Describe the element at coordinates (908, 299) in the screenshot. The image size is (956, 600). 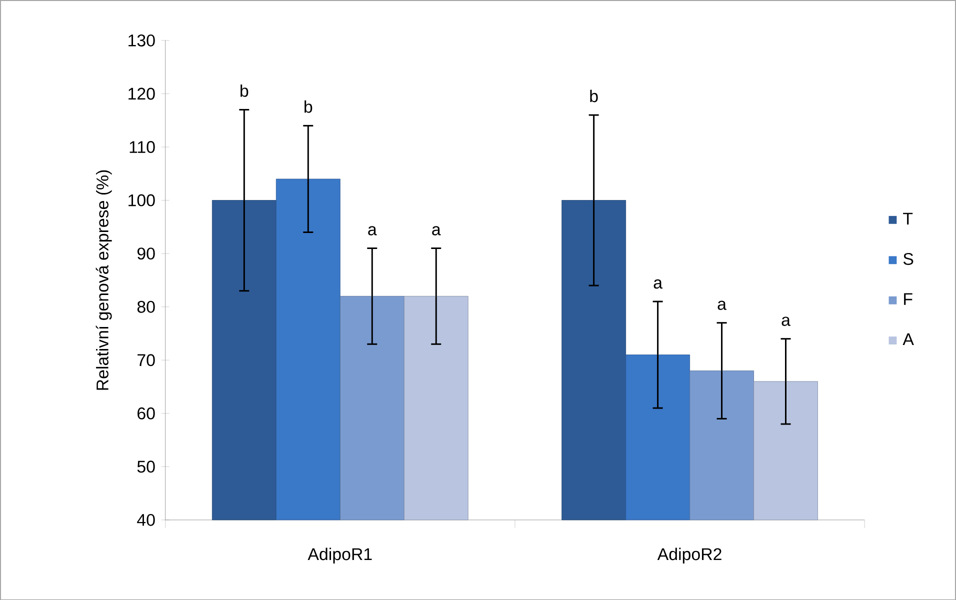
I see `legend-label: F` at that location.